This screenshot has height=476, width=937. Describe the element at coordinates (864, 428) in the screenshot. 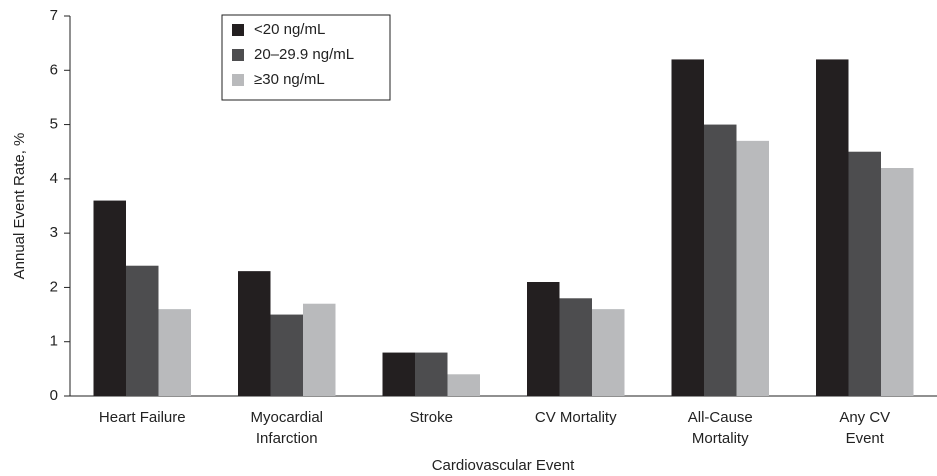

I see `x-tick-label: Any CV Event` at that location.